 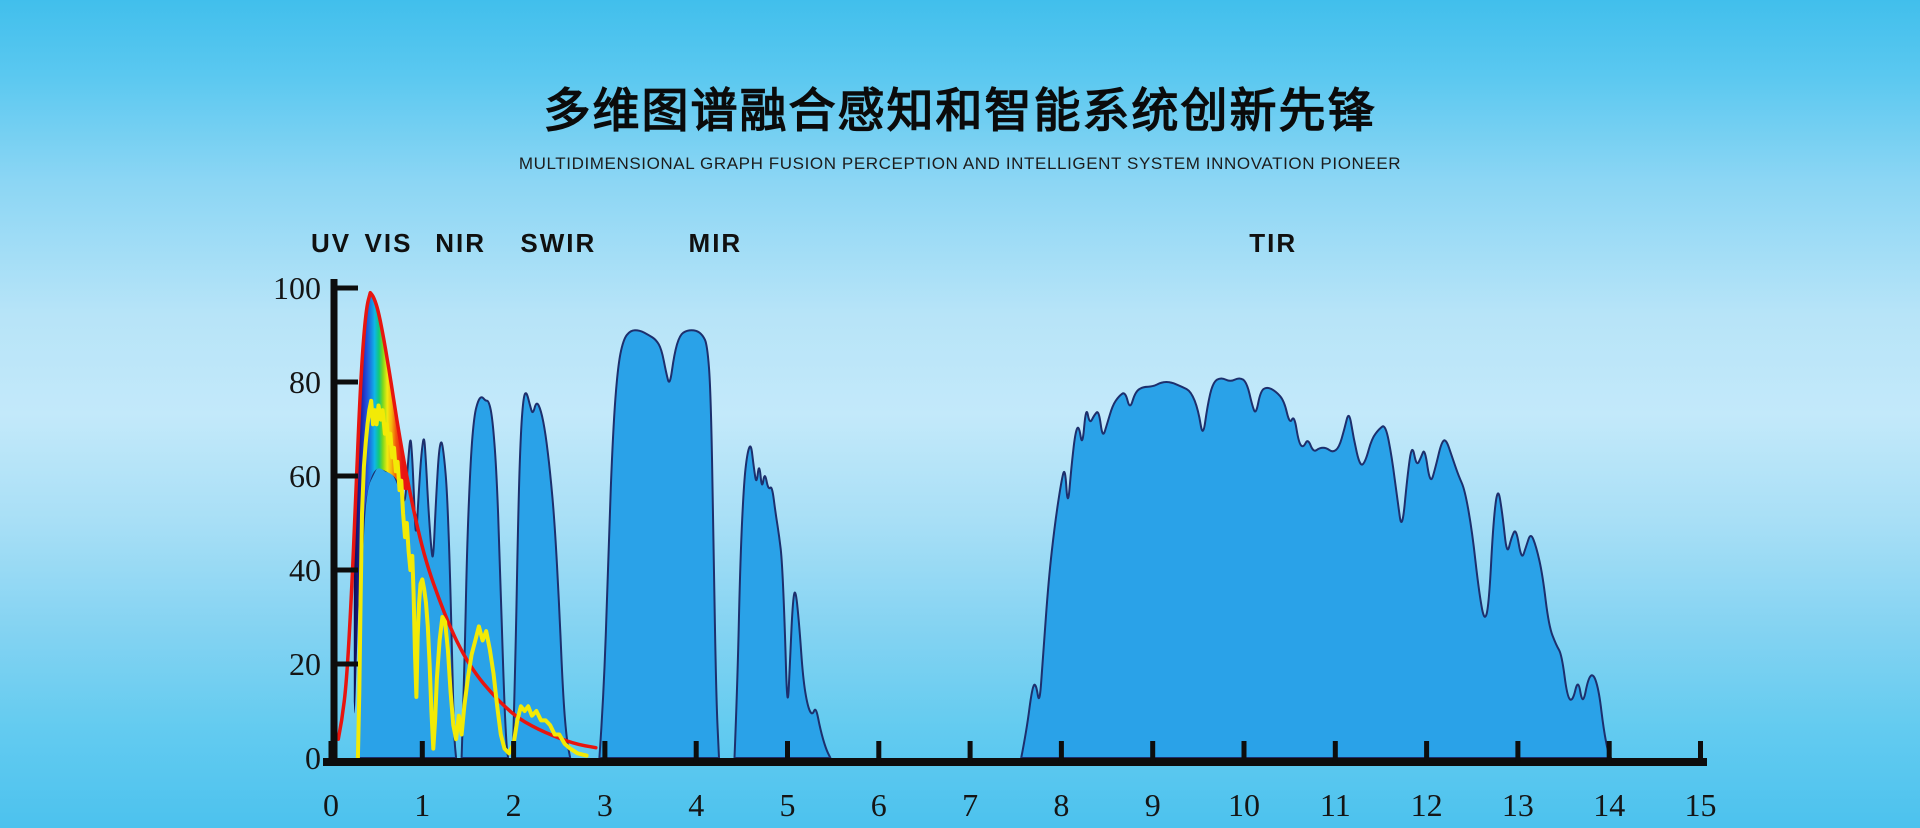 I want to click on y-tick-label: 40, so click(x=305, y=570).